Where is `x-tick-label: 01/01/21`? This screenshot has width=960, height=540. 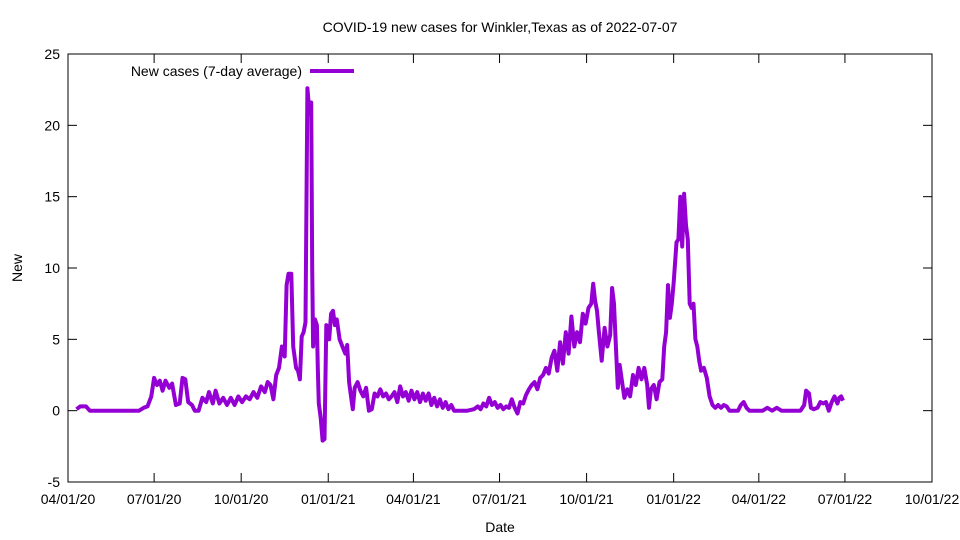
x-tick-label: 01/01/21 is located at coordinates (328, 499).